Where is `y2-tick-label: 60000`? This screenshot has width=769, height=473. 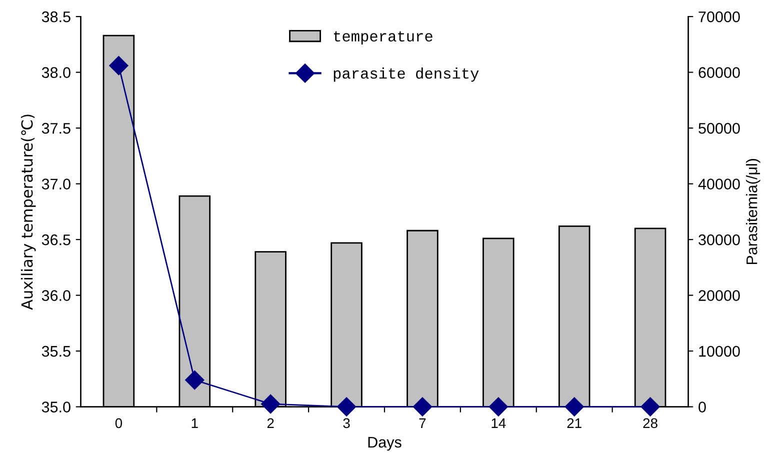
y2-tick-label: 60000 is located at coordinates (719, 72).